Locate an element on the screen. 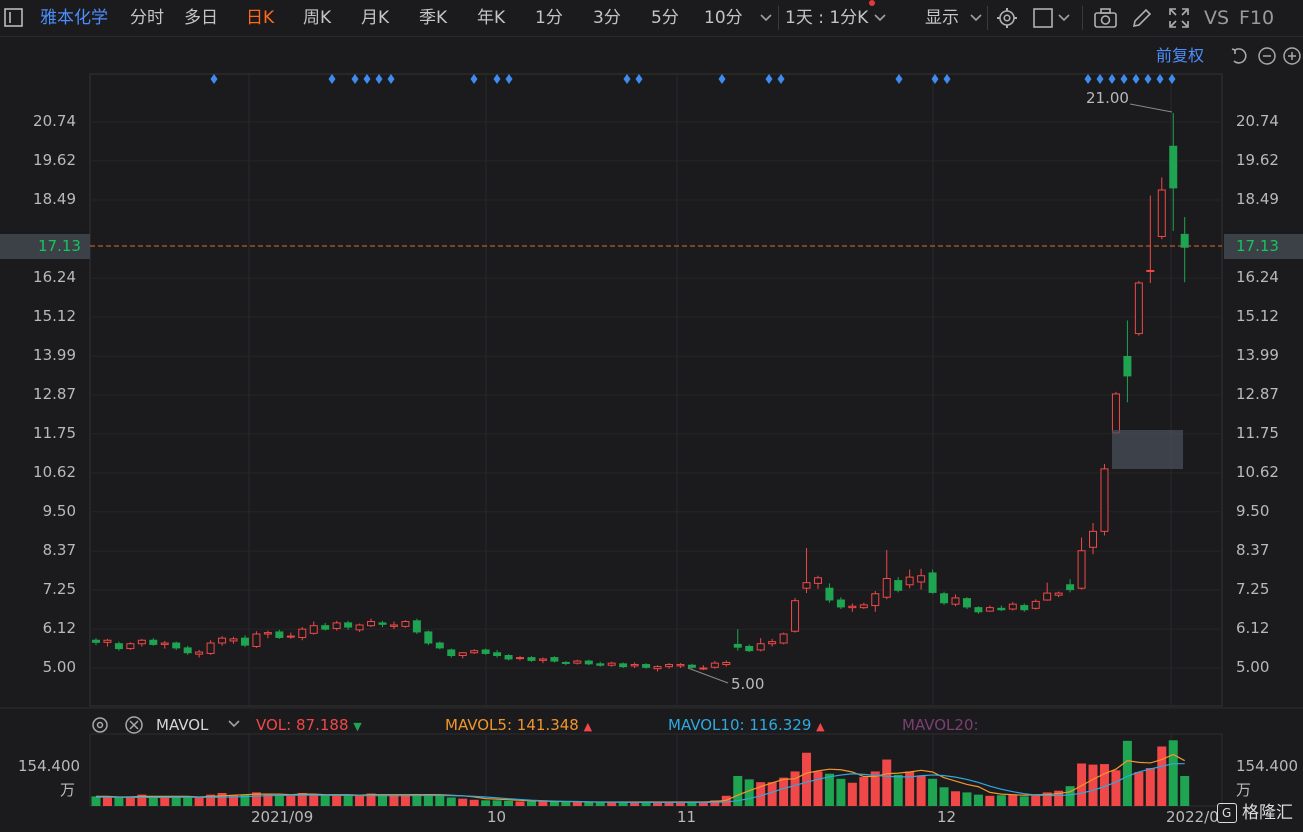  mavol5-line is located at coordinates (640, 778).